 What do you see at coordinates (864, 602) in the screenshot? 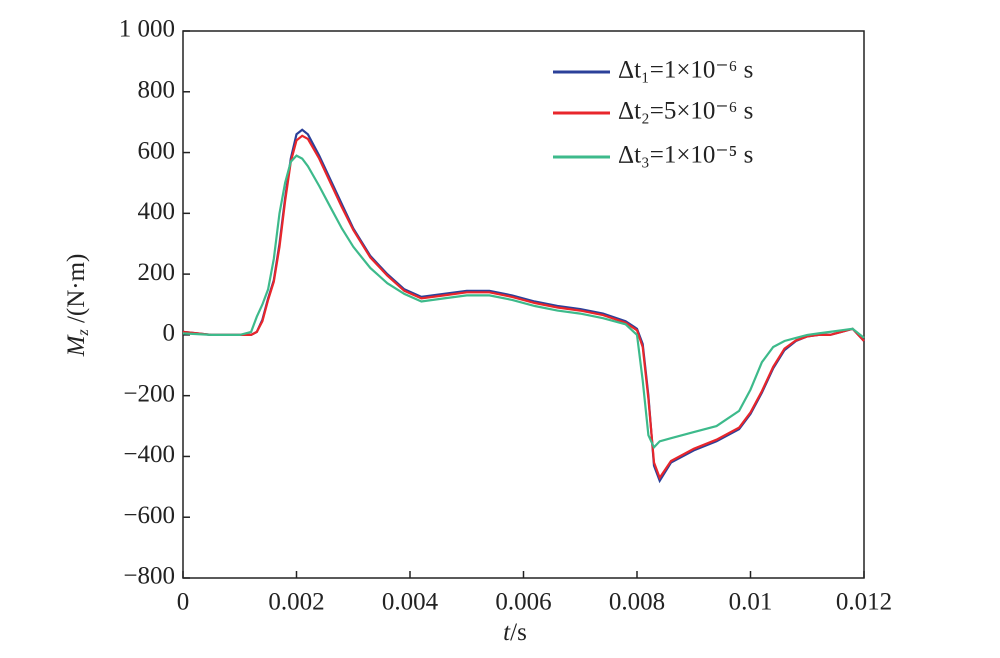
I see `x-tick-label: 0.012` at bounding box center [864, 602].